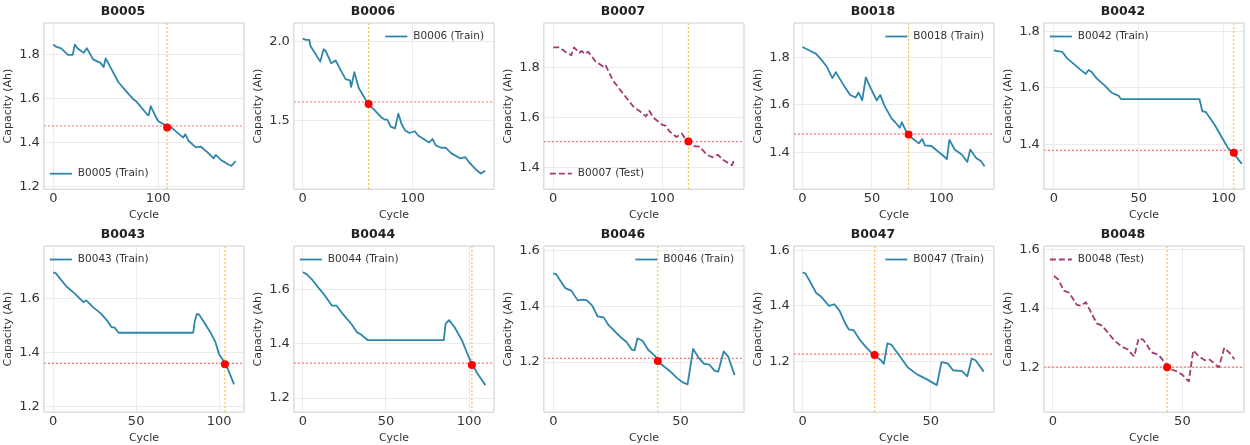  What do you see at coordinates (123, 10) in the screenshot?
I see `chart-title: B0005` at bounding box center [123, 10].